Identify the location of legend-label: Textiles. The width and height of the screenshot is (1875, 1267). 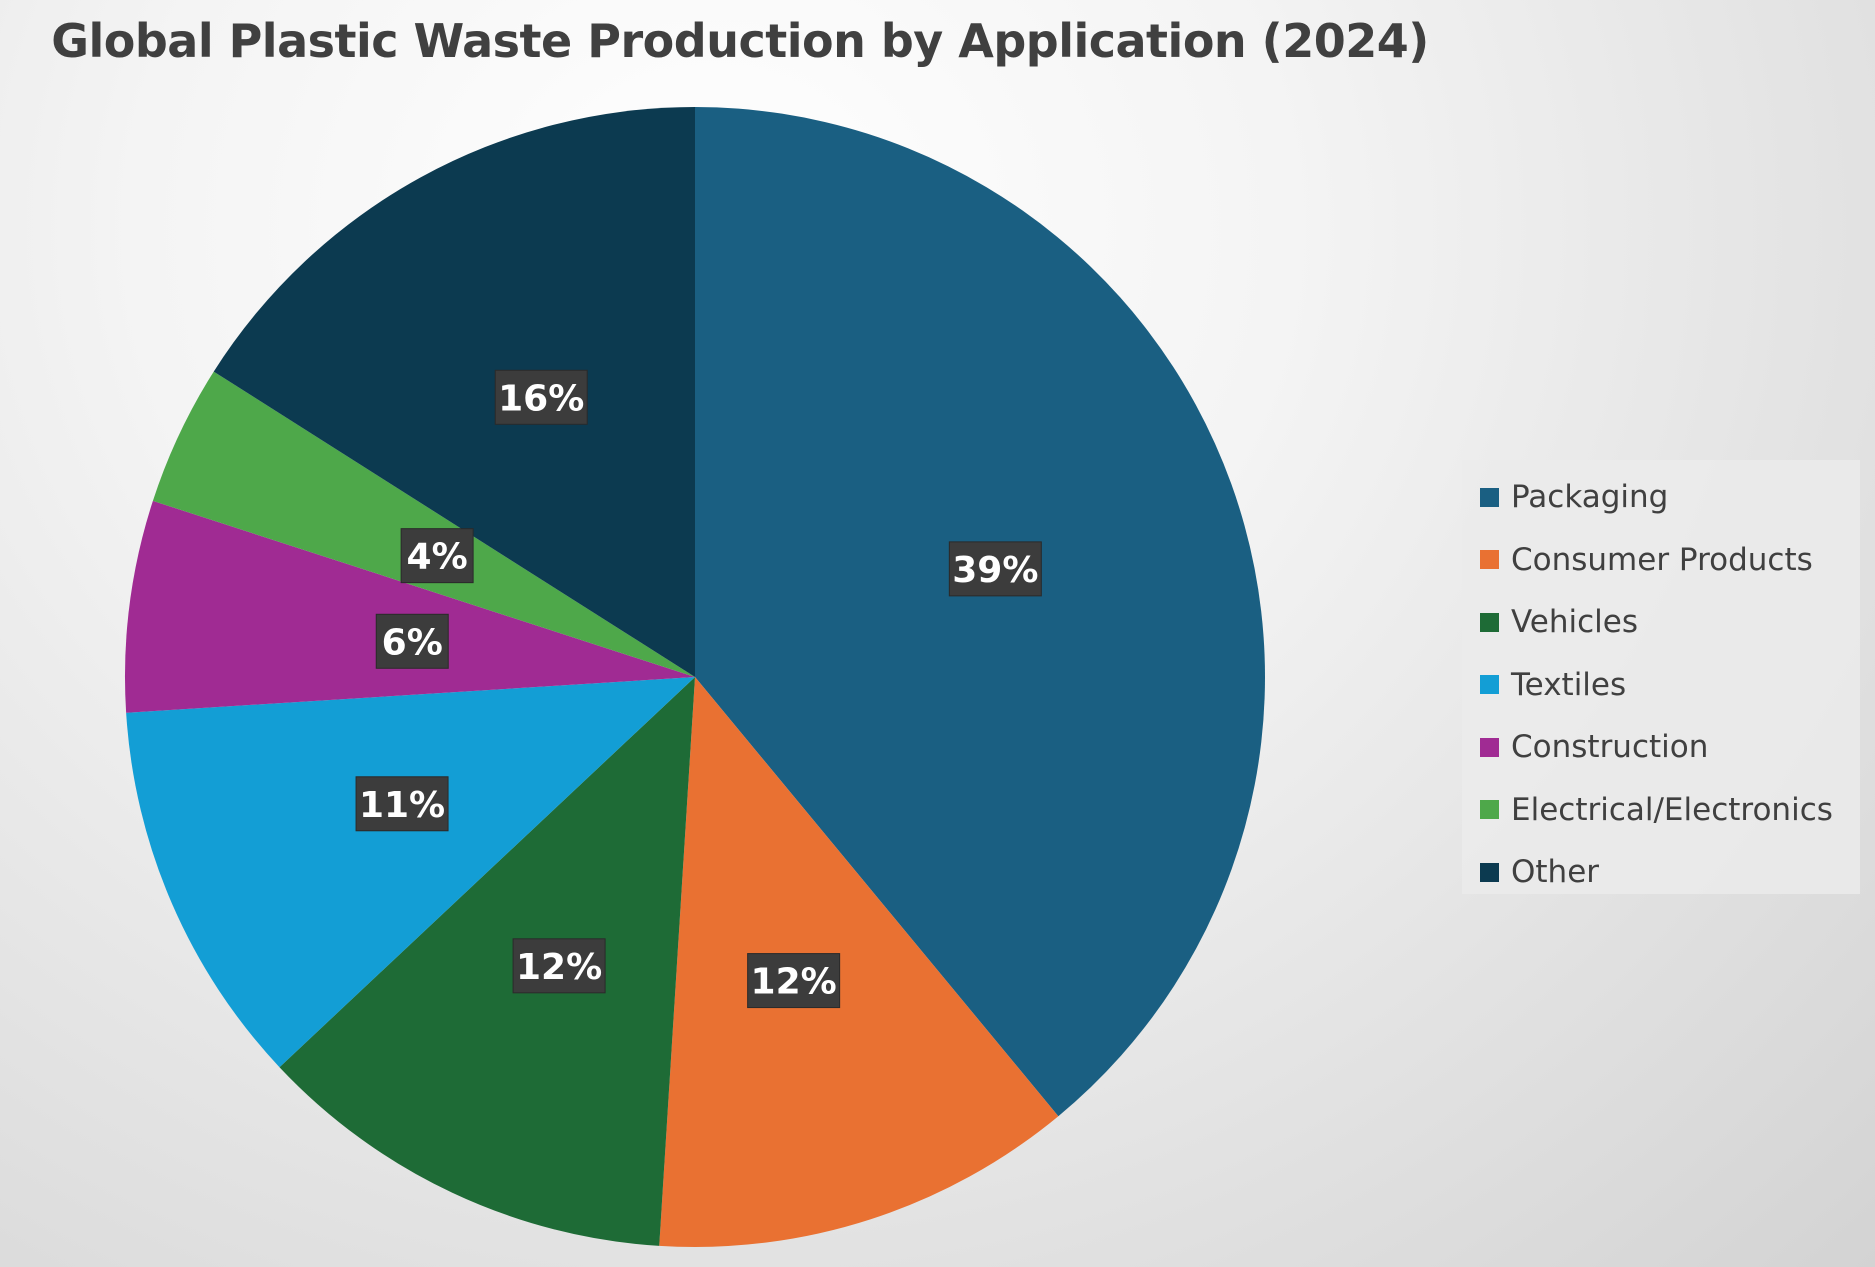
(1569, 684).